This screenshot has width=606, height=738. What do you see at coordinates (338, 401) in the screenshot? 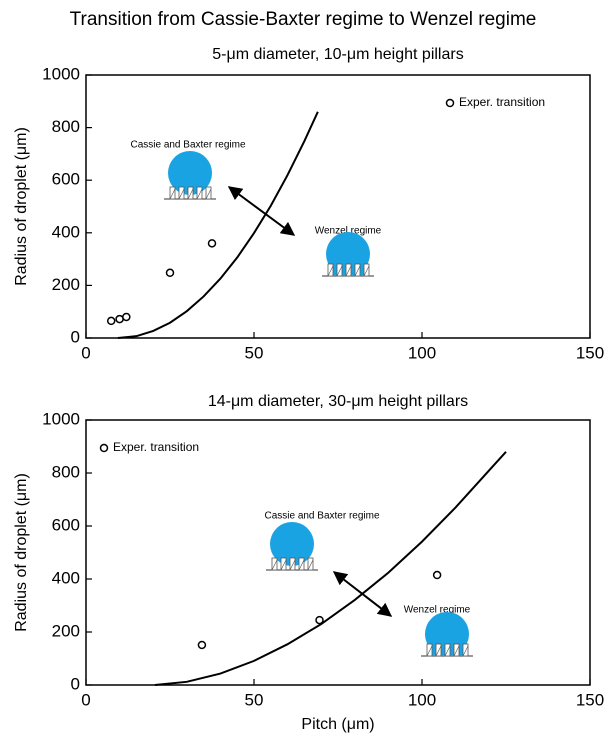
I see `chart-subtitle: 14-μm diameter, 30-μm height pillars` at bounding box center [338, 401].